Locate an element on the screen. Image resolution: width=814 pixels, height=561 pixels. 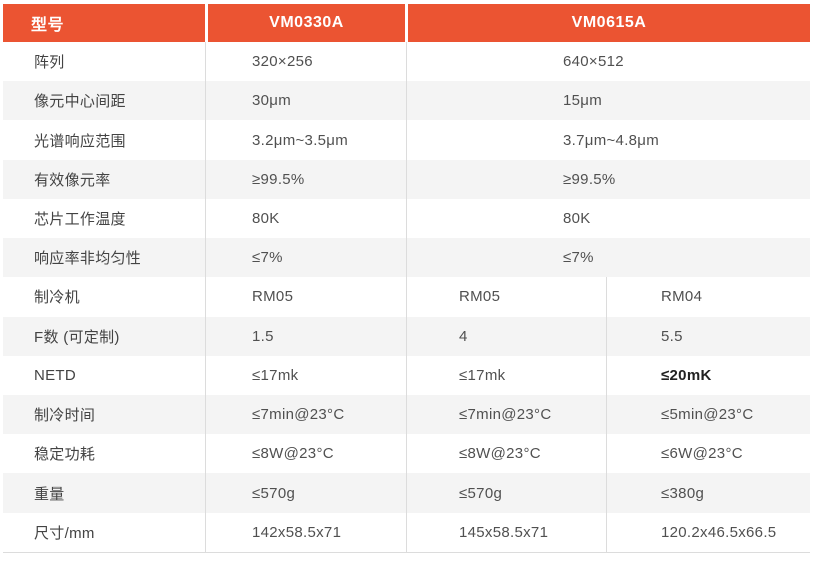
cell-vm0615a: ≤17mk ≤20mK is located at coordinates (608, 375).